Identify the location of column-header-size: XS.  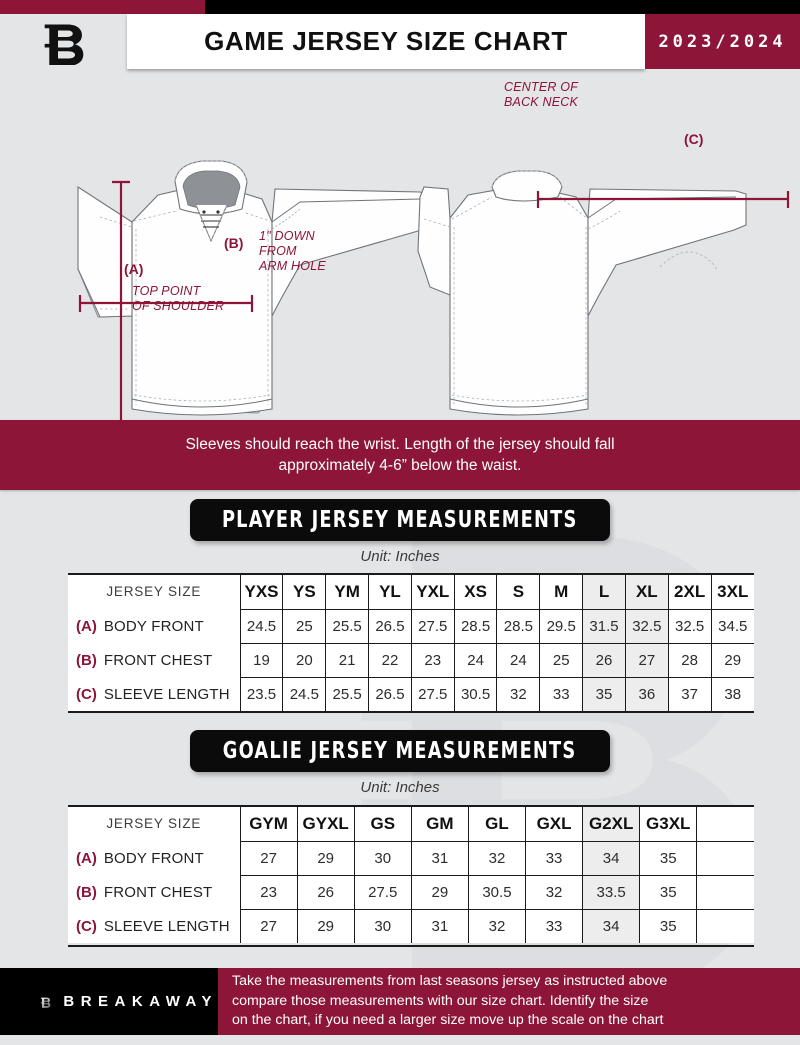
(475, 592).